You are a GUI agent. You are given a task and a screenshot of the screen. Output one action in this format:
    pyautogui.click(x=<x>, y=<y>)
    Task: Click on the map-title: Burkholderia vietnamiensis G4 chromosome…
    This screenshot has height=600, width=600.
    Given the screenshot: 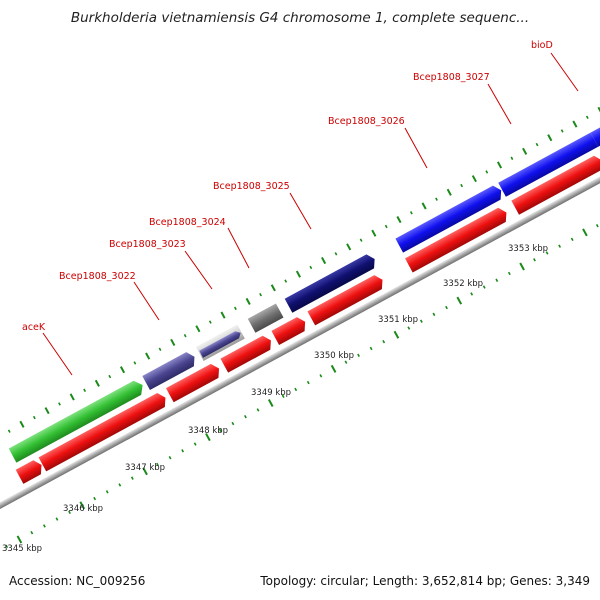 What is the action you would take?
    pyautogui.click(x=300, y=18)
    